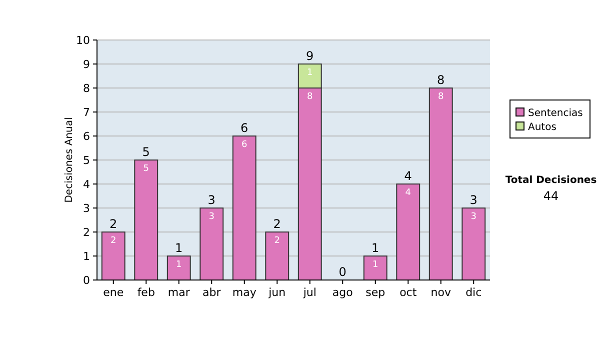 The image size is (600, 340). What do you see at coordinates (146, 169) in the screenshot?
I see `data-label: 5` at bounding box center [146, 169].